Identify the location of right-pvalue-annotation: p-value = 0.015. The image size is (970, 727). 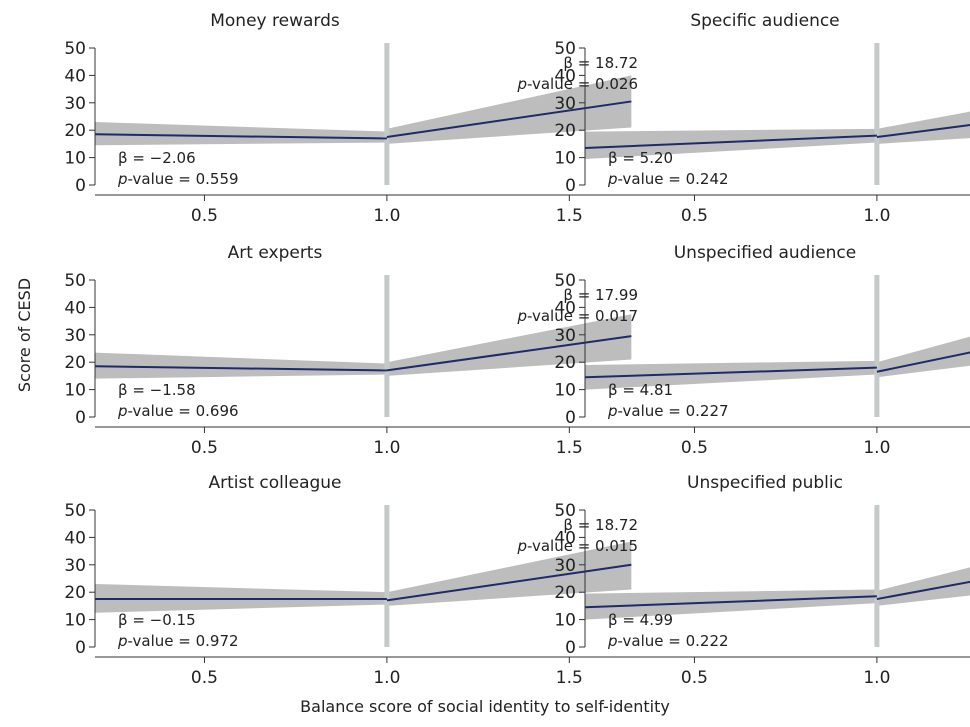
(577, 546).